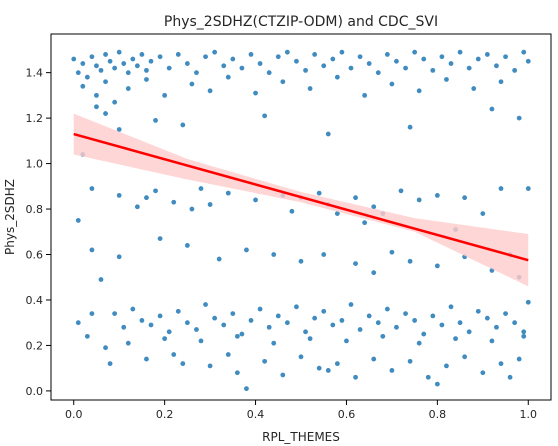 This screenshot has height=446, width=558. I want to click on y-tick-label: 1.0, so click(35, 164).